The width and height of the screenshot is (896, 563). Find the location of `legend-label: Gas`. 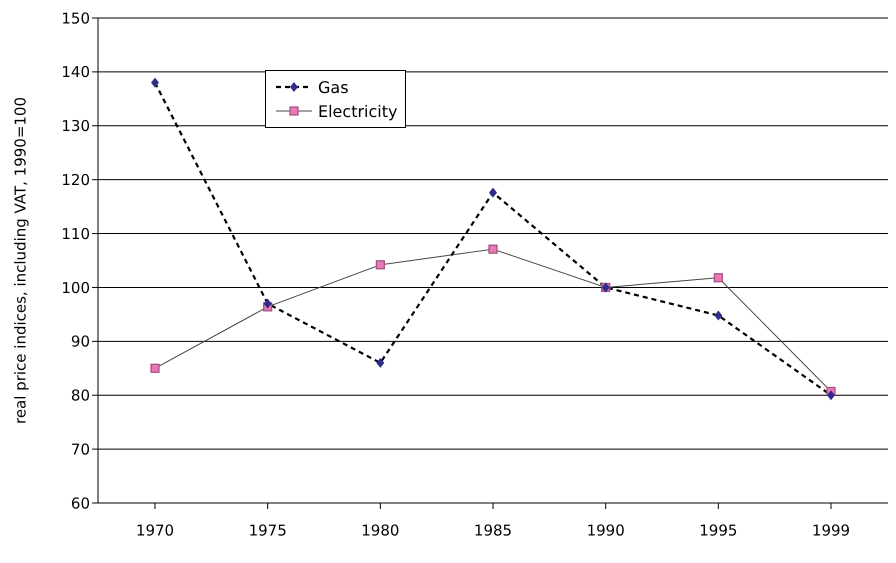

legend-label: Gas is located at coordinates (333, 87).